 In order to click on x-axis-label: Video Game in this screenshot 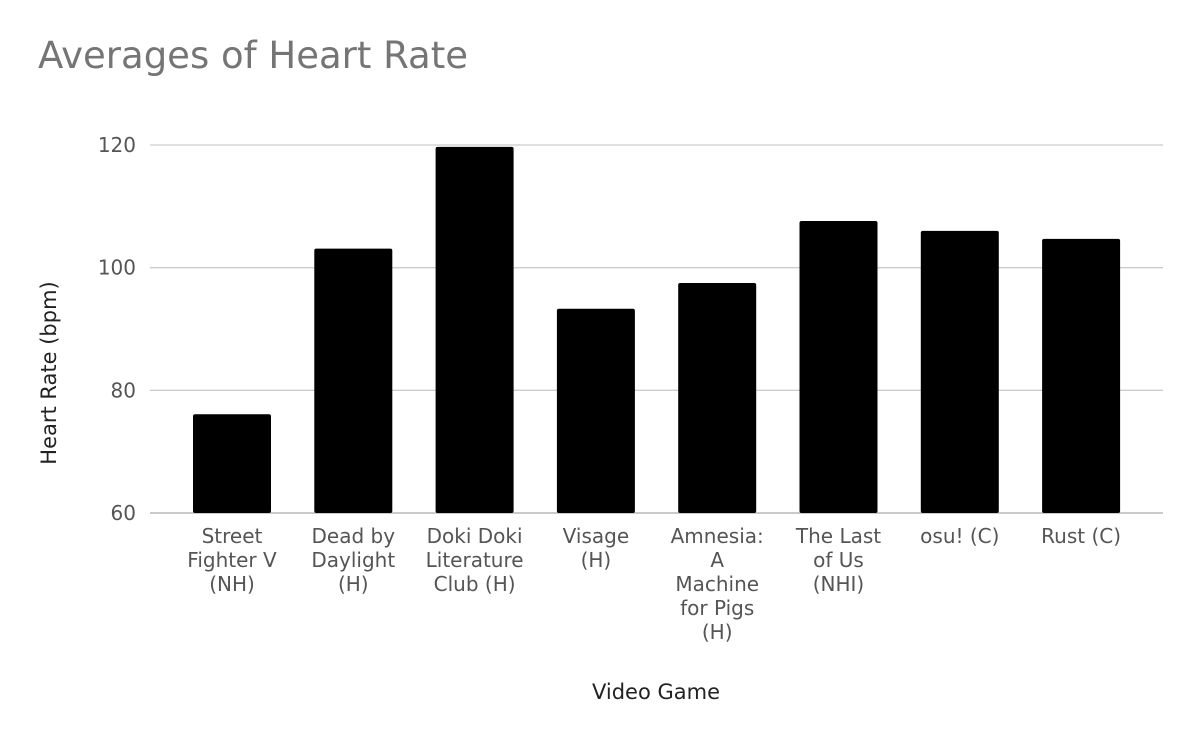, I will do `click(656, 692)`.